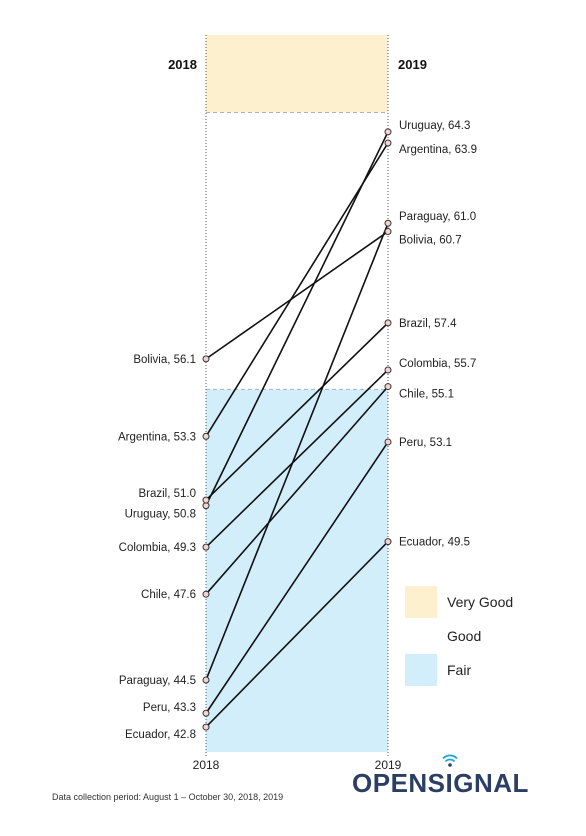  Describe the element at coordinates (206, 680) in the screenshot. I see `point-2018-paraguay` at that location.